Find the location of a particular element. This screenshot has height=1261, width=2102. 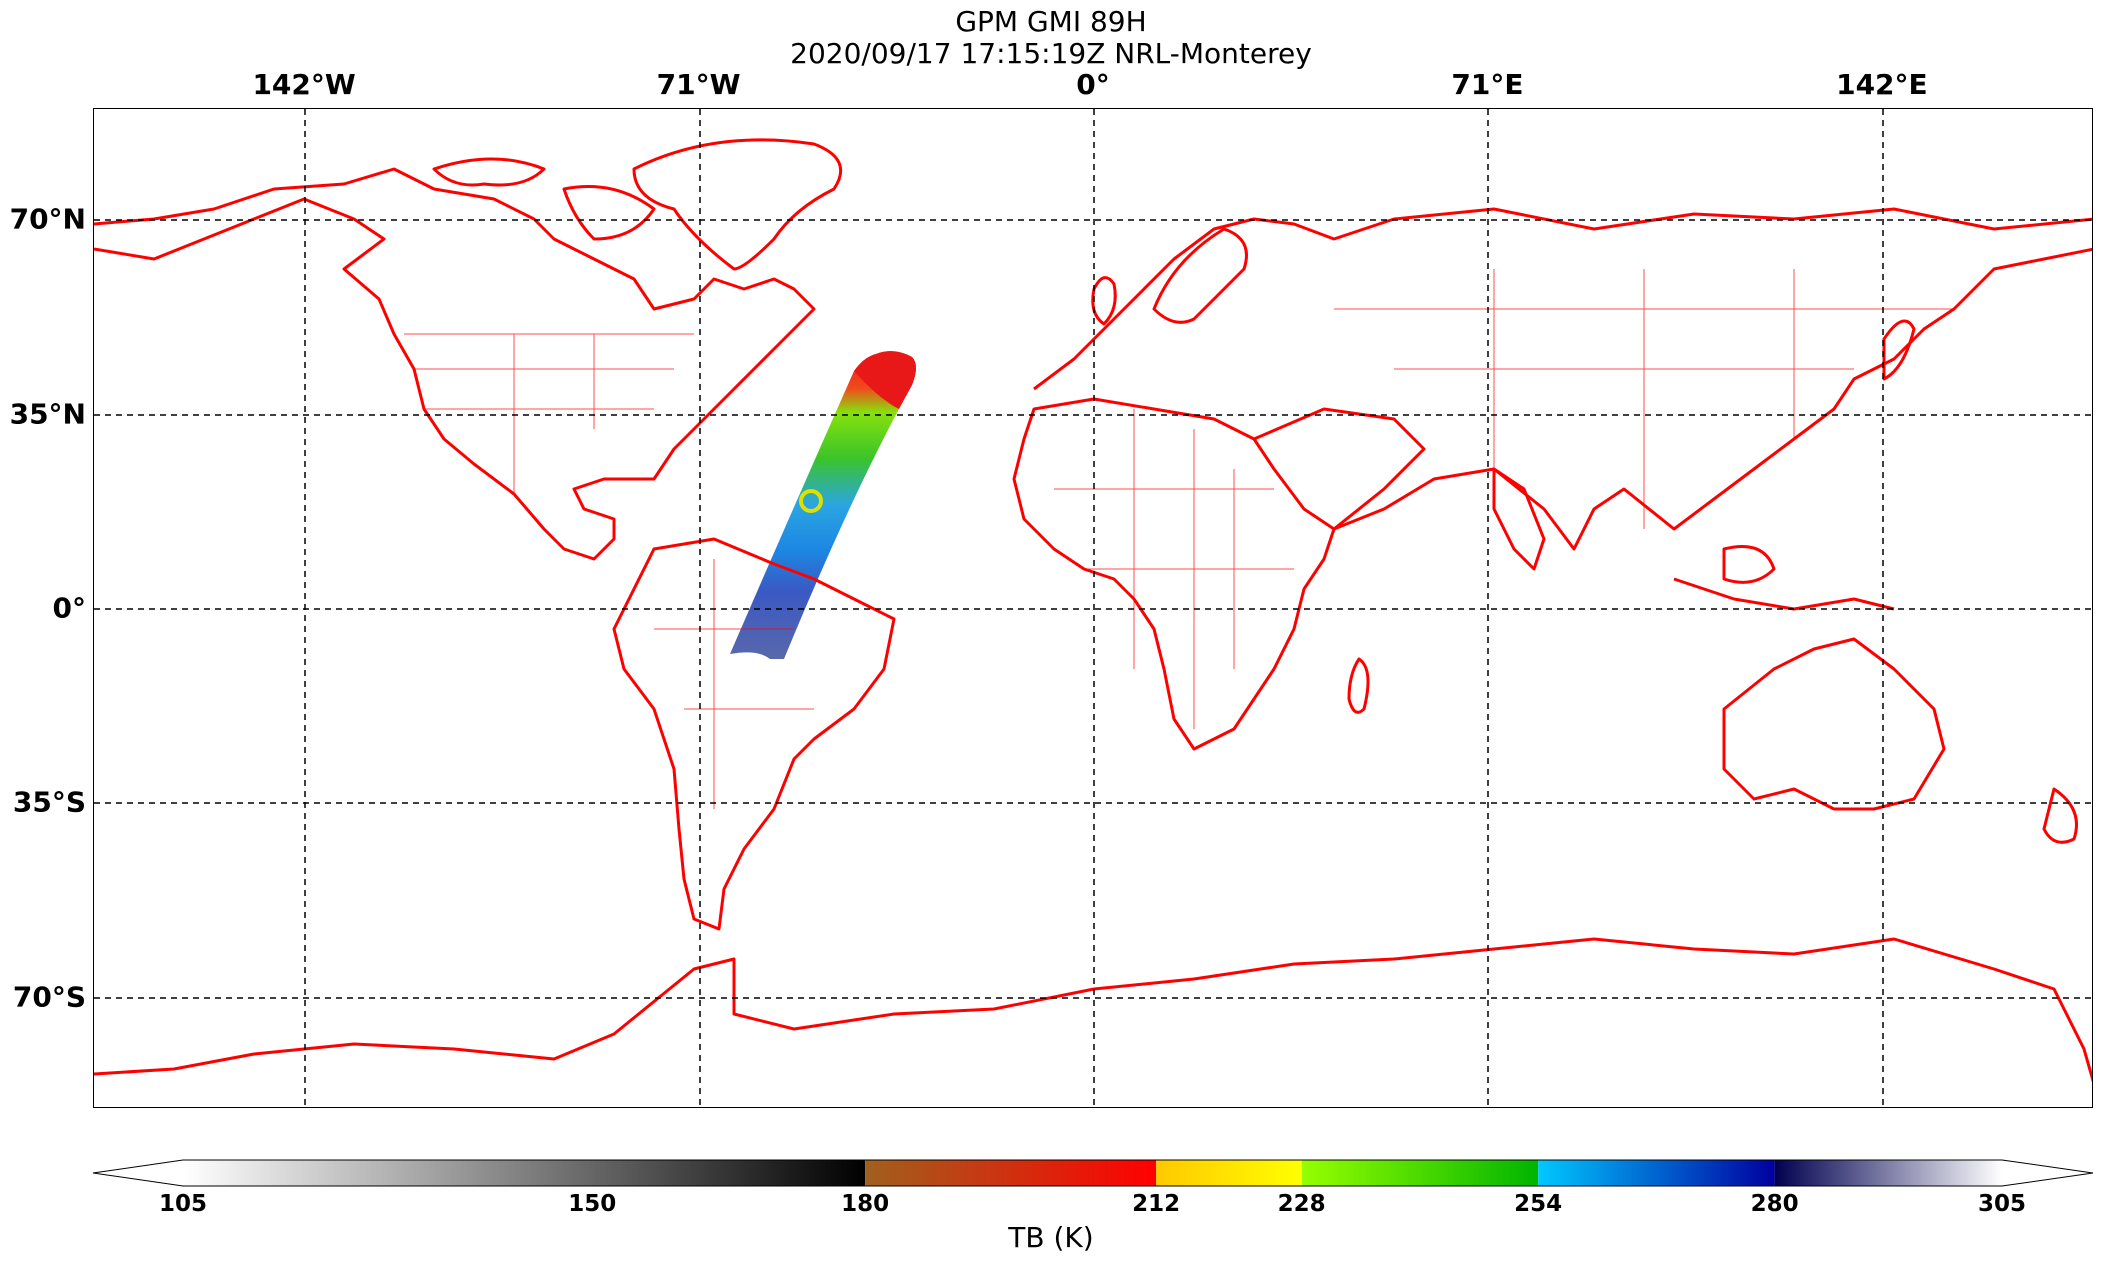

colorbar-label: TB (K) is located at coordinates (1051, 1237).